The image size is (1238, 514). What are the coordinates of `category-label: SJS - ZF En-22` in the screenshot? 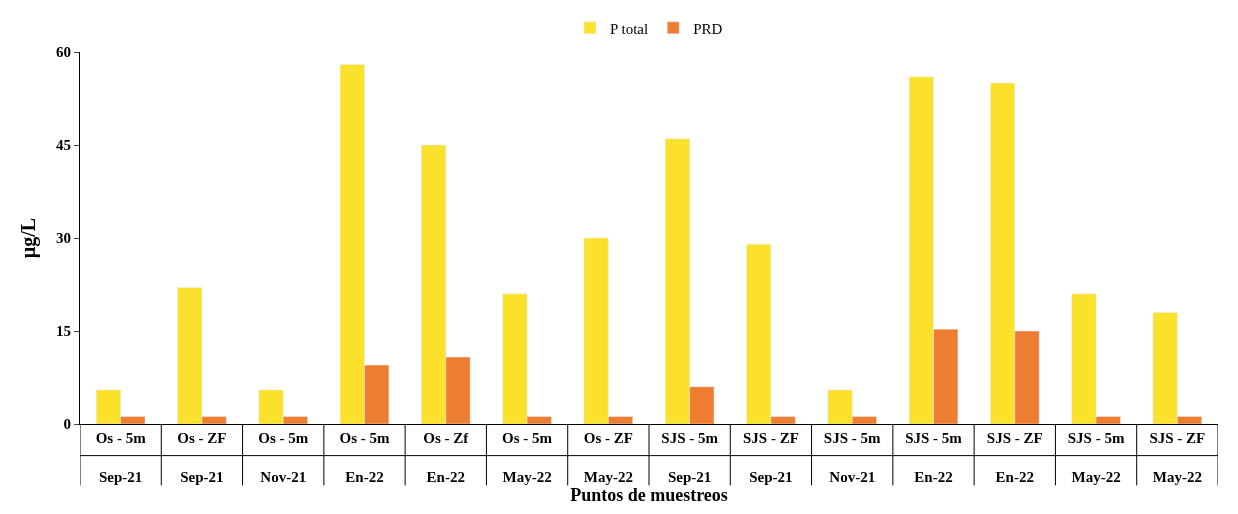 It's located at (1014, 457).